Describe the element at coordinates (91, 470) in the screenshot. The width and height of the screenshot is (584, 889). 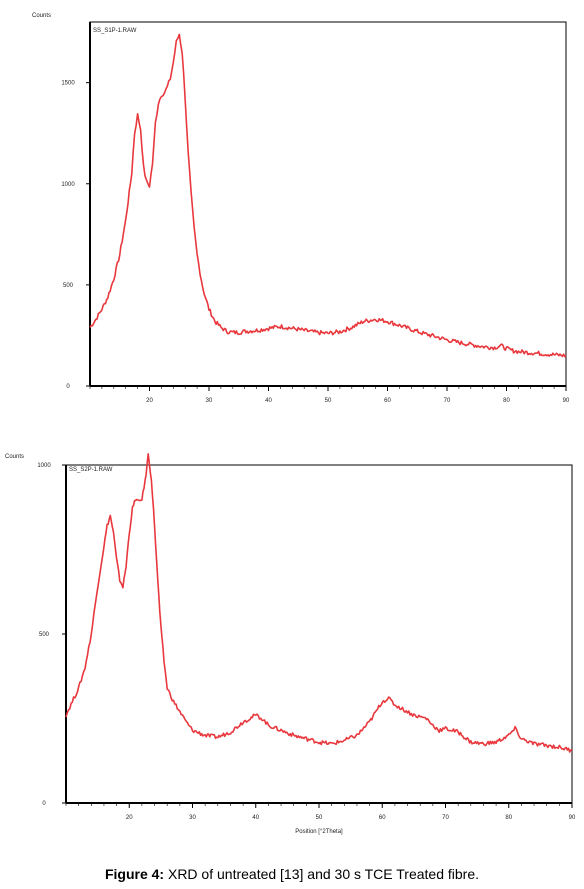
I see `legend-label: SS_S2P-1.RAW` at that location.